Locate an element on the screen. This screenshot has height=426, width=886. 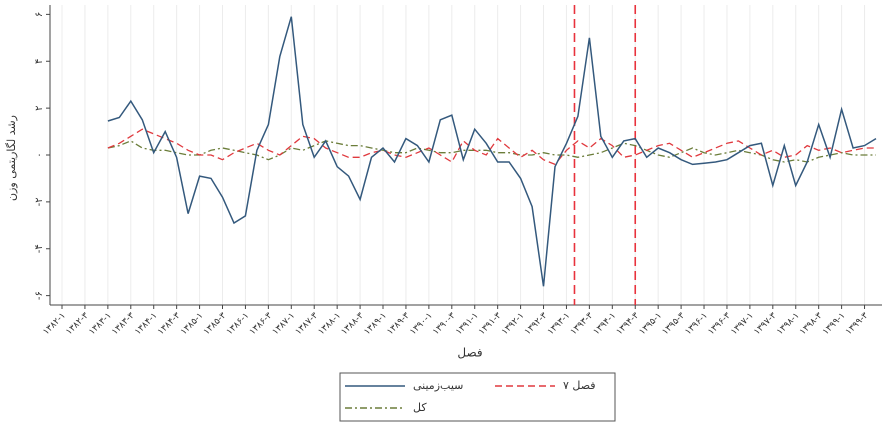
x-tick-label: ۱۳۸۶-۳ is located at coordinates (261, 324).